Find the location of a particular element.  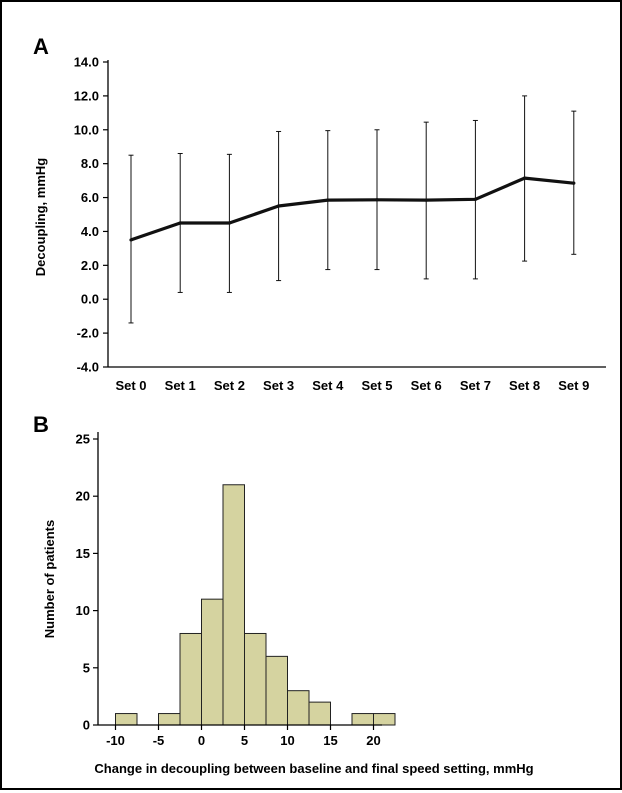

panel-a-x-tick-label: Set 9 is located at coordinates (573, 385).